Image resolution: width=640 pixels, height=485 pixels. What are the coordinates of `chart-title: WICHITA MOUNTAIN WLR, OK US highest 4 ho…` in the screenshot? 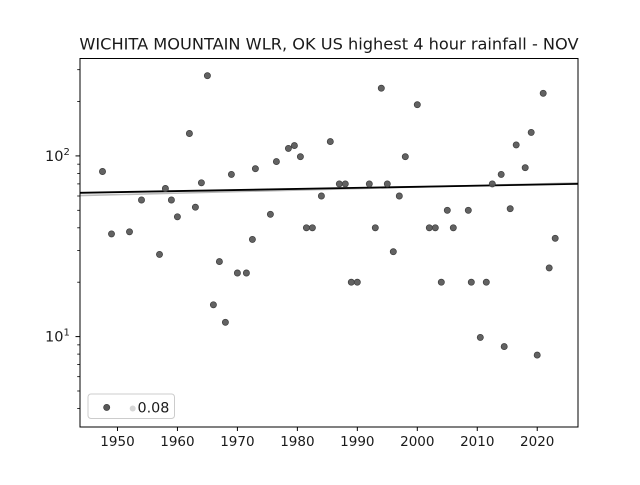 It's located at (328, 44).